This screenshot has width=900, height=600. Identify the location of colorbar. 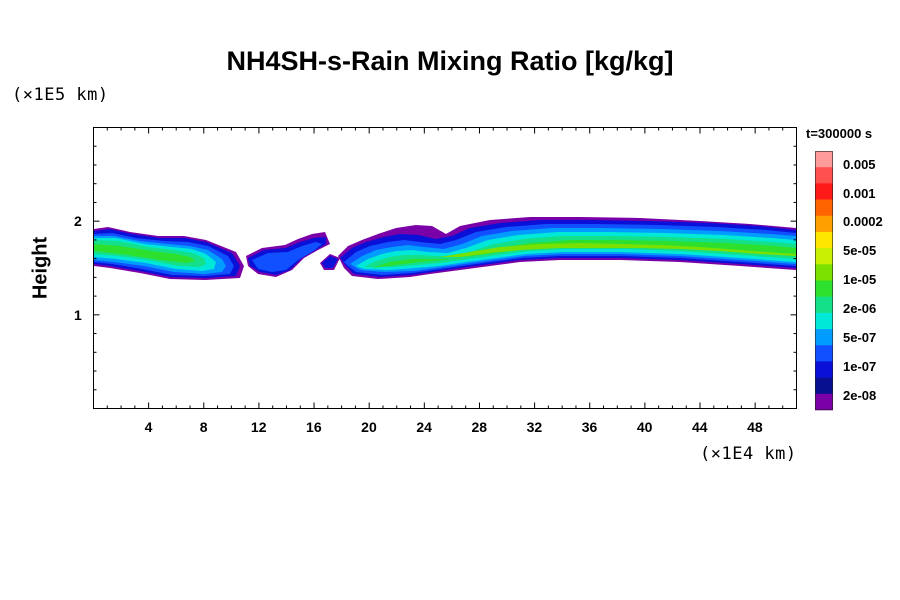
(824, 281).